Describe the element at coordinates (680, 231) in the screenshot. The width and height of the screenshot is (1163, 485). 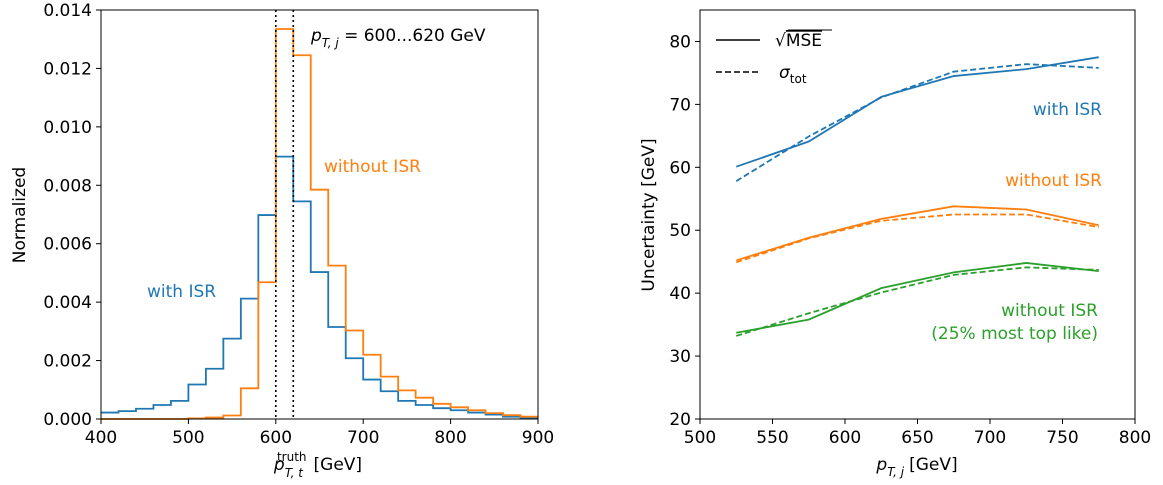
I see `y-tick-label: 50` at that location.